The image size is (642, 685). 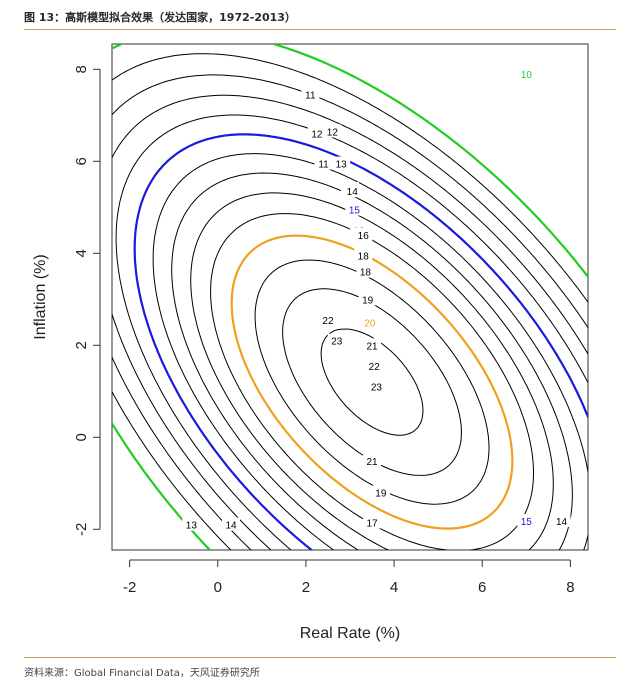 I want to click on contour-label-18: 18, so click(x=366, y=273).